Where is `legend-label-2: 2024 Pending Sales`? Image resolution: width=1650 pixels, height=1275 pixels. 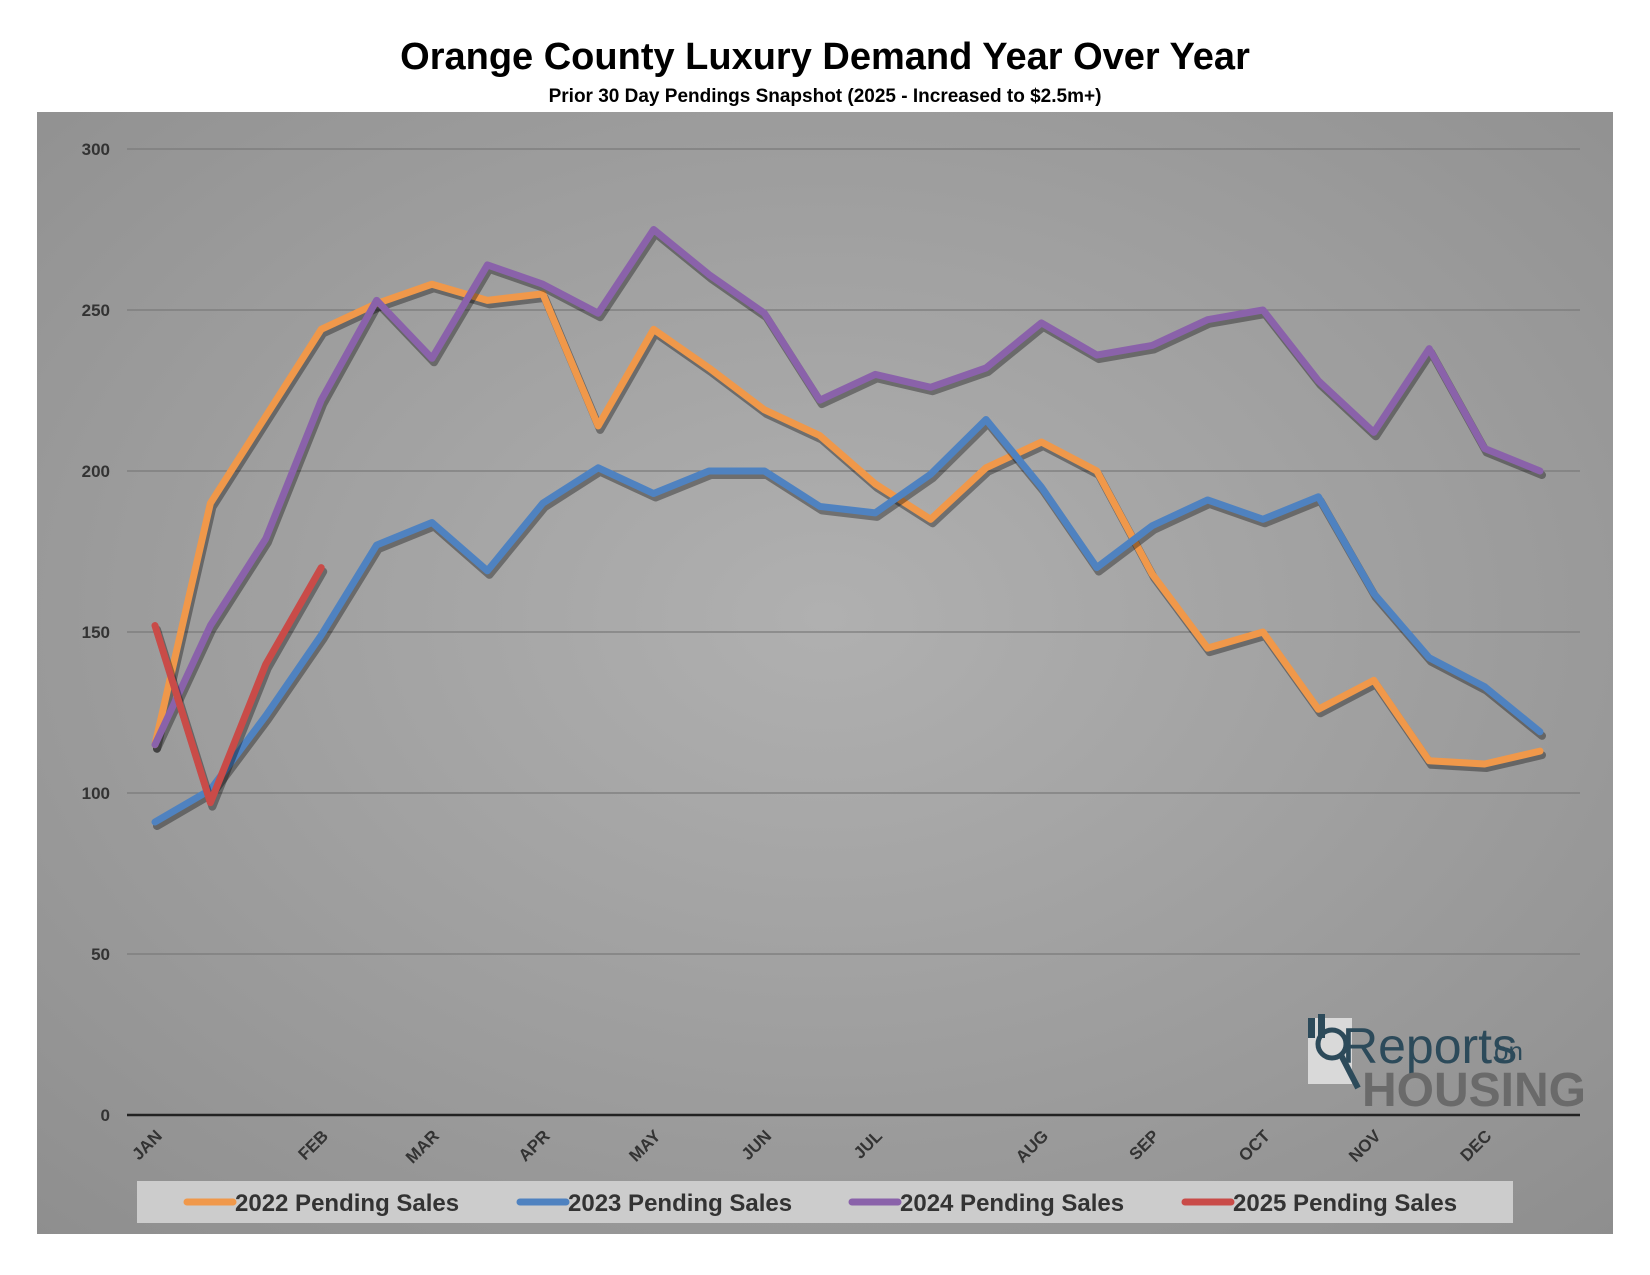
legend-label-2: 2024 Pending Sales is located at coordinates (1012, 1203).